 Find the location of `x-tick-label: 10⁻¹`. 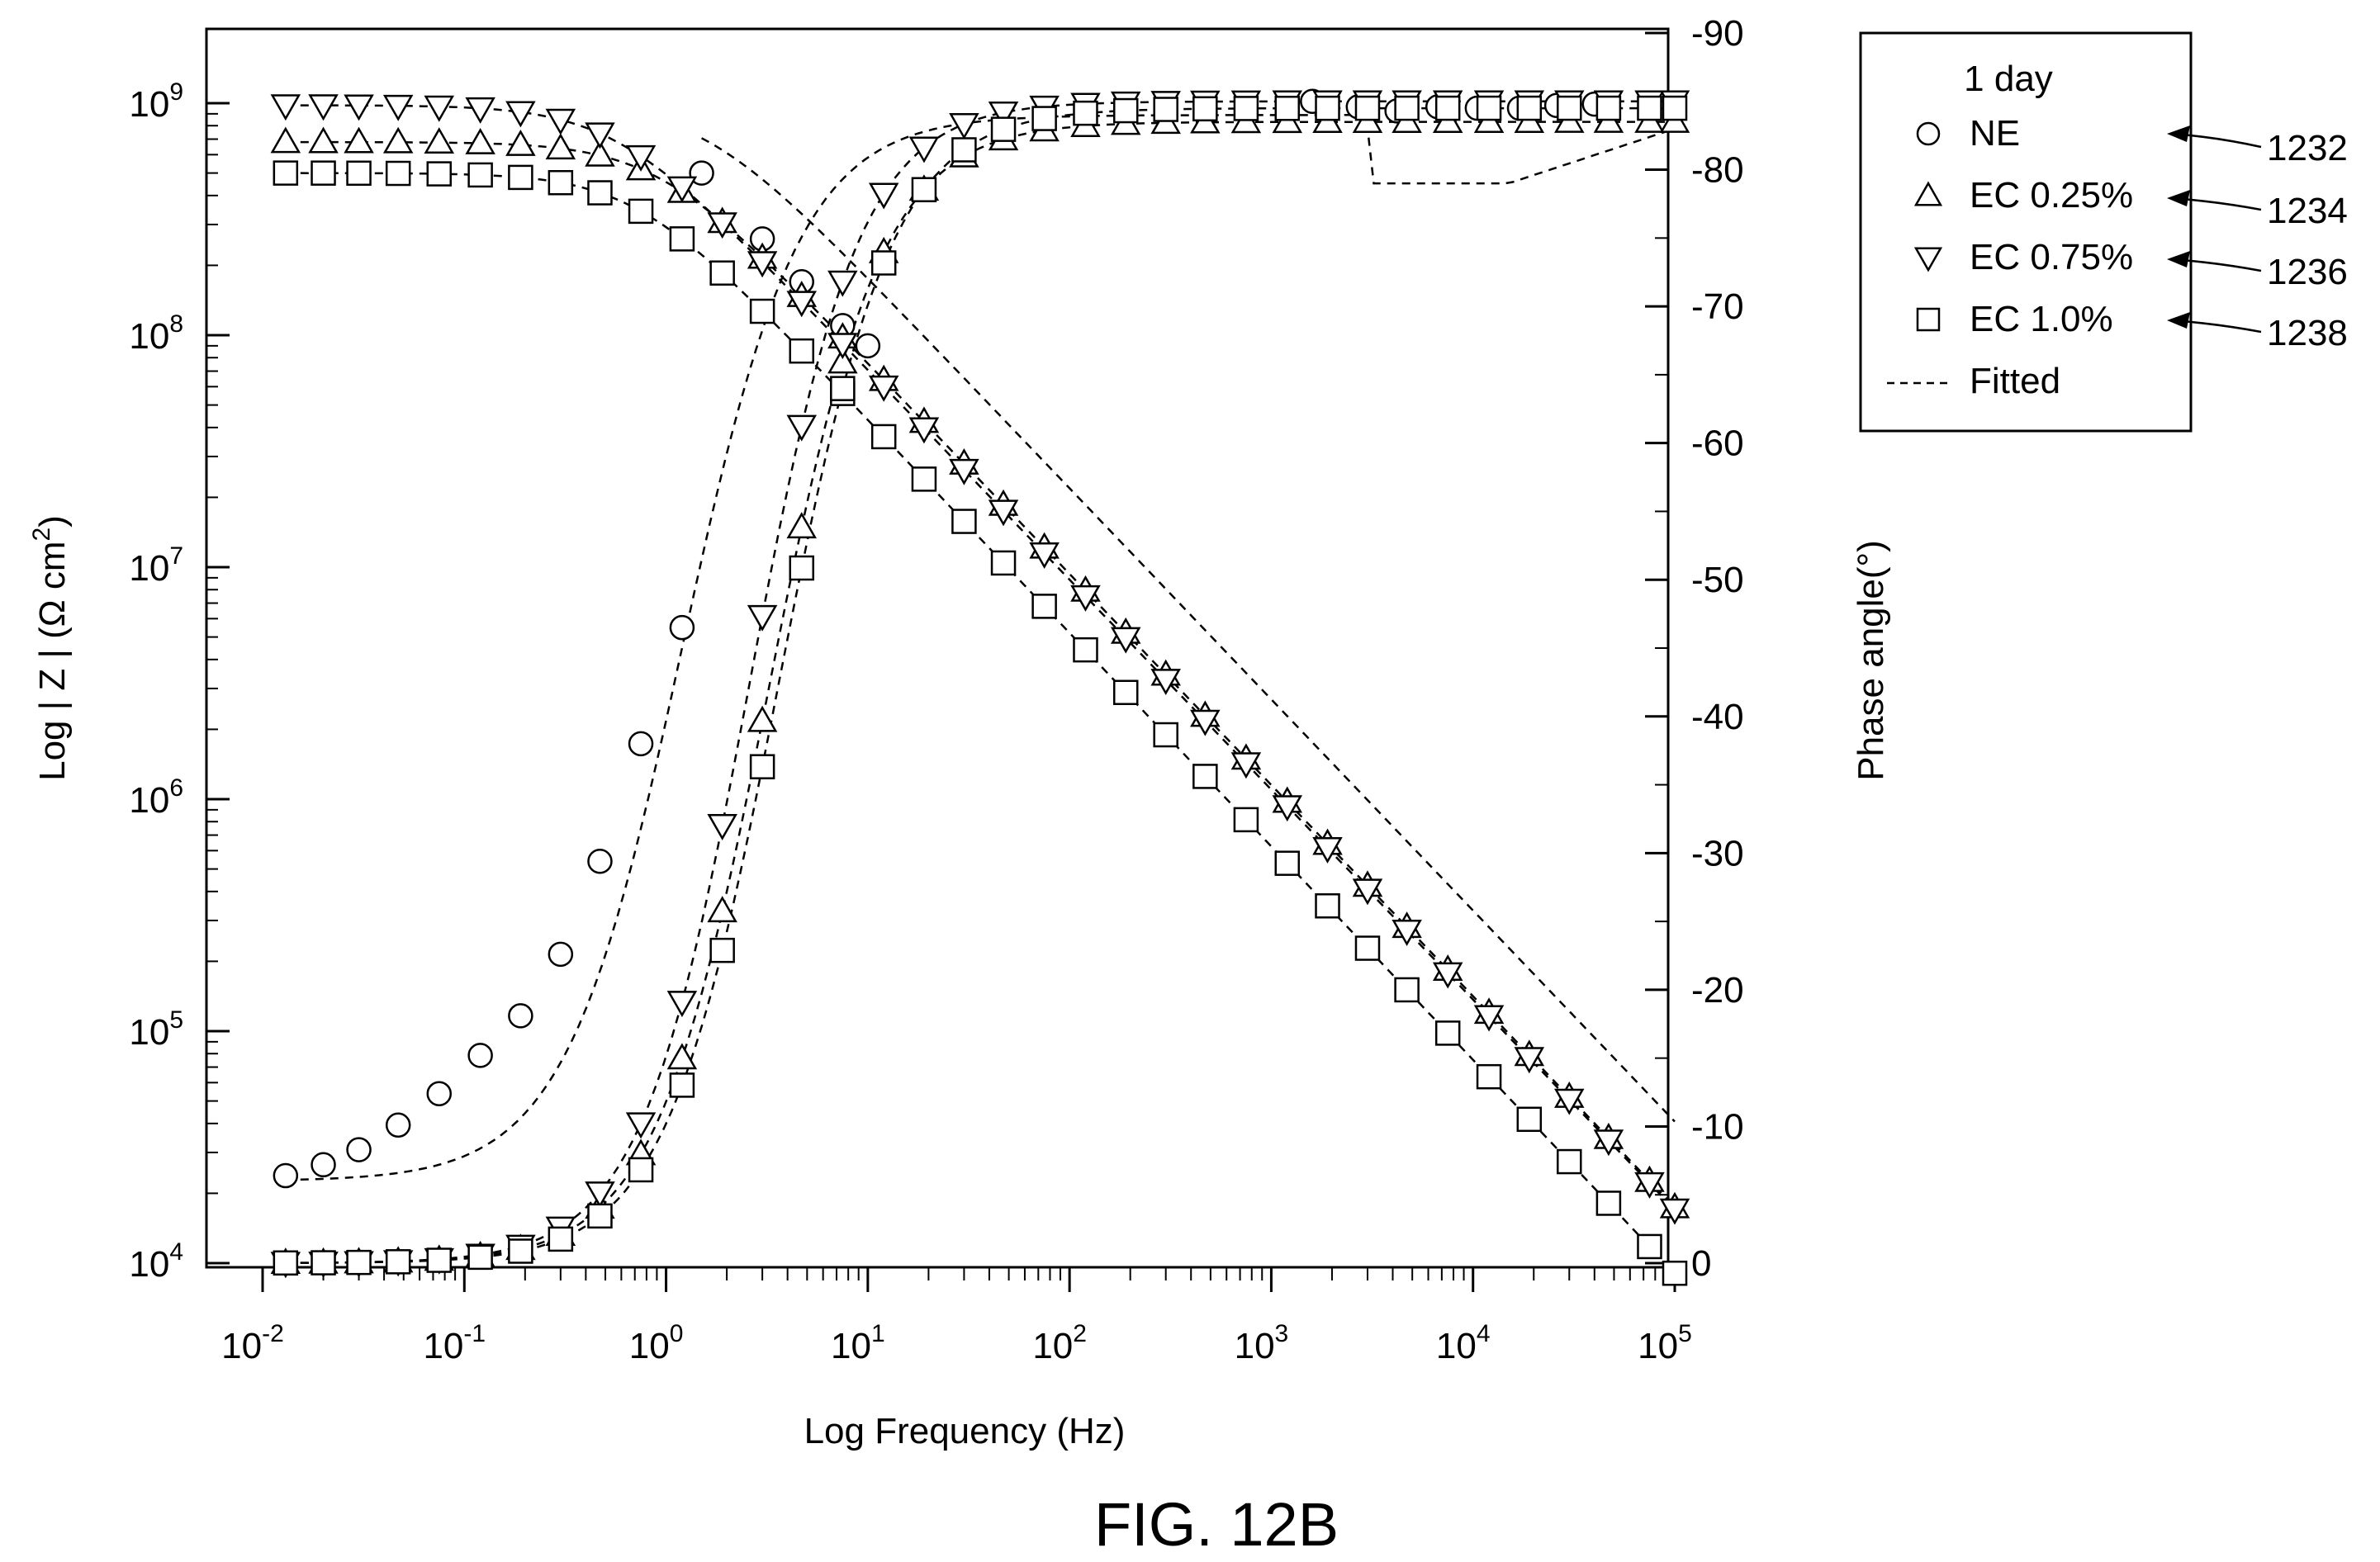

x-tick-label: 10⁻¹ is located at coordinates (454, 1343).